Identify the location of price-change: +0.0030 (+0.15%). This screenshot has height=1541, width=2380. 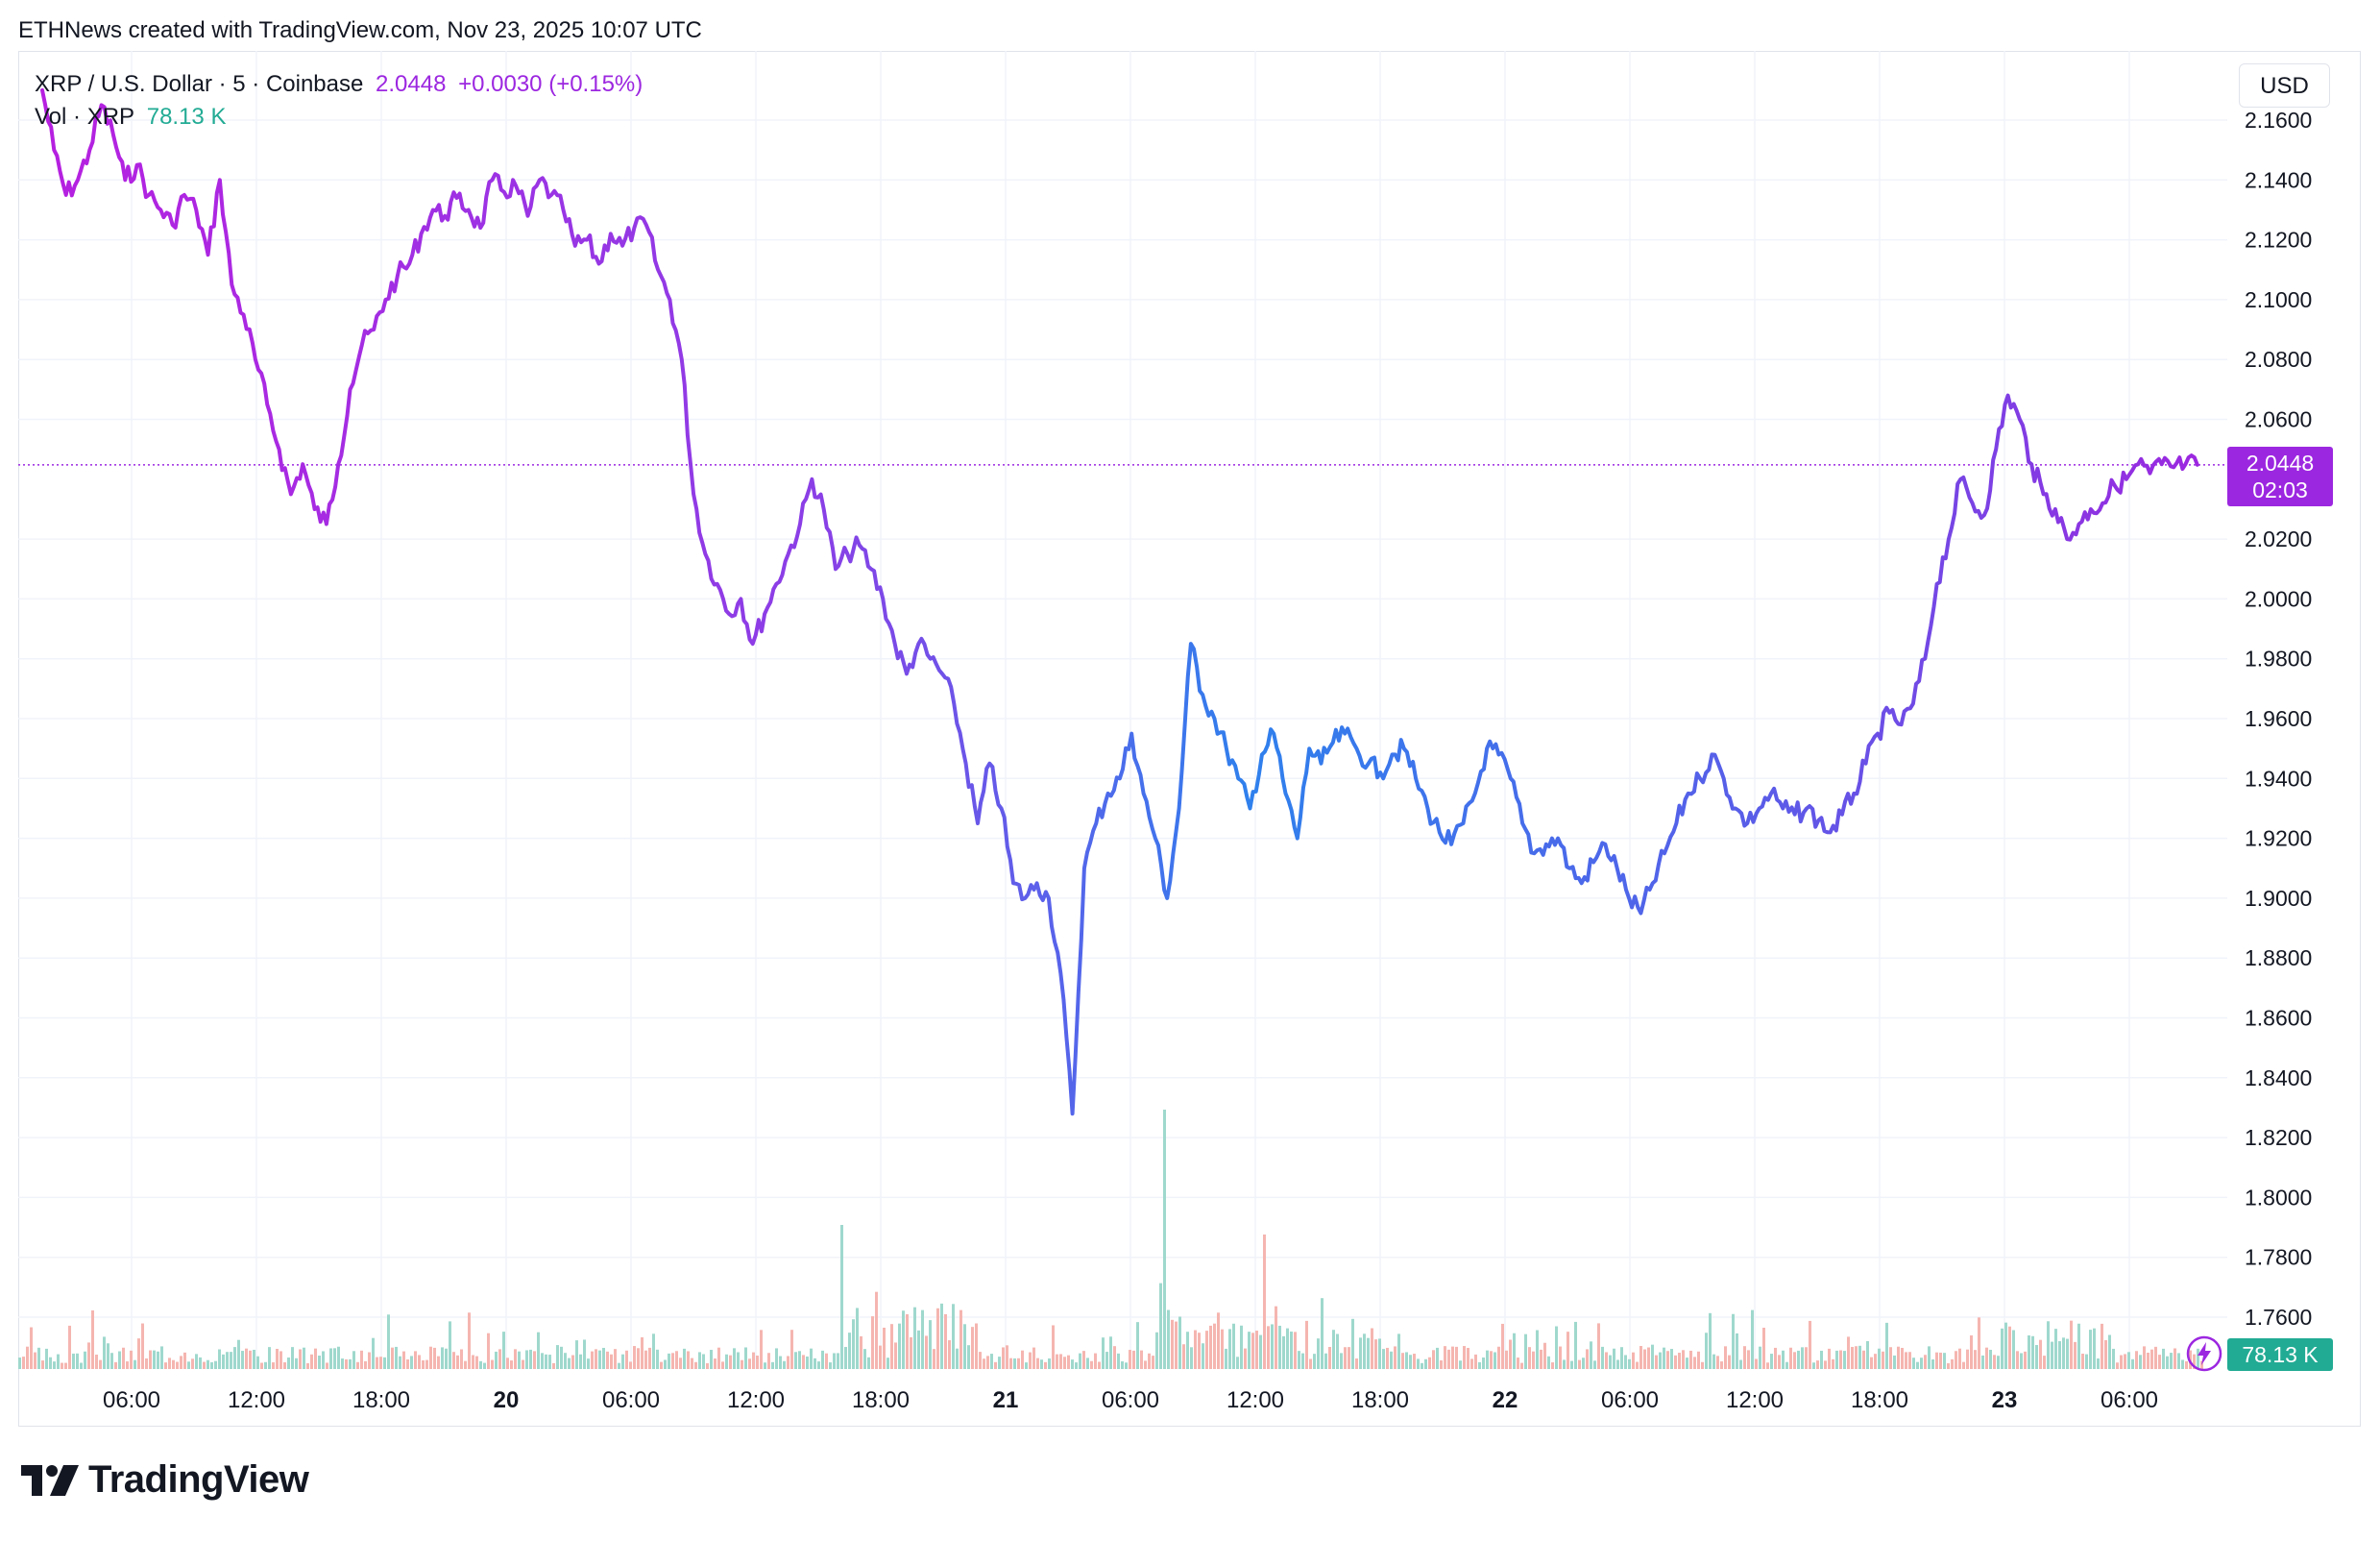
(551, 84).